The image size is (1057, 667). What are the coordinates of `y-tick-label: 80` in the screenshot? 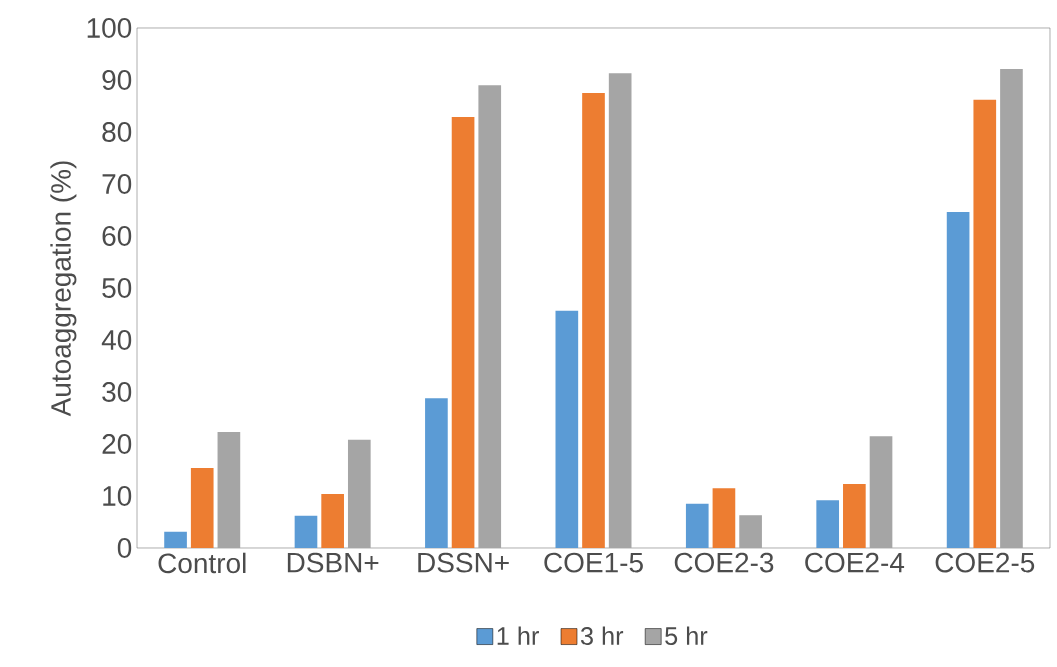 It's located at (117, 132).